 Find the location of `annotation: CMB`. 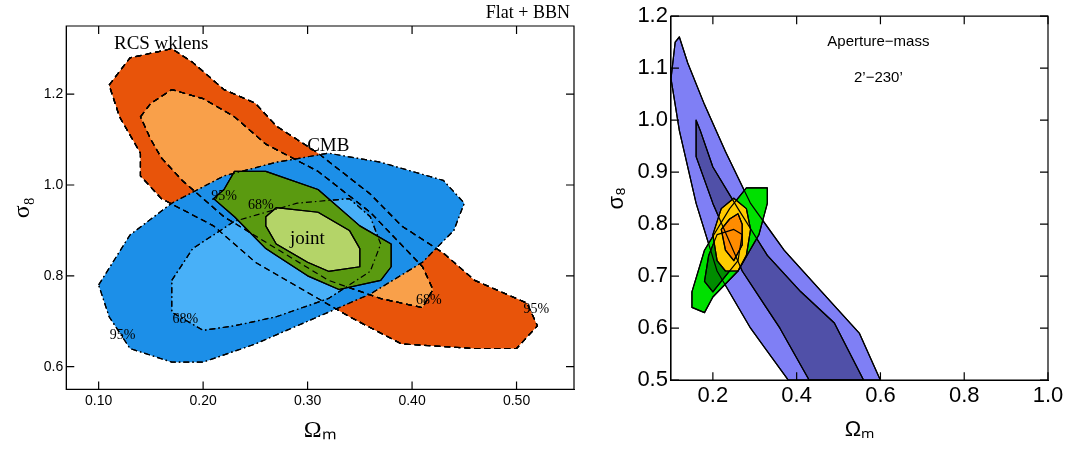

annotation: CMB is located at coordinates (328, 144).